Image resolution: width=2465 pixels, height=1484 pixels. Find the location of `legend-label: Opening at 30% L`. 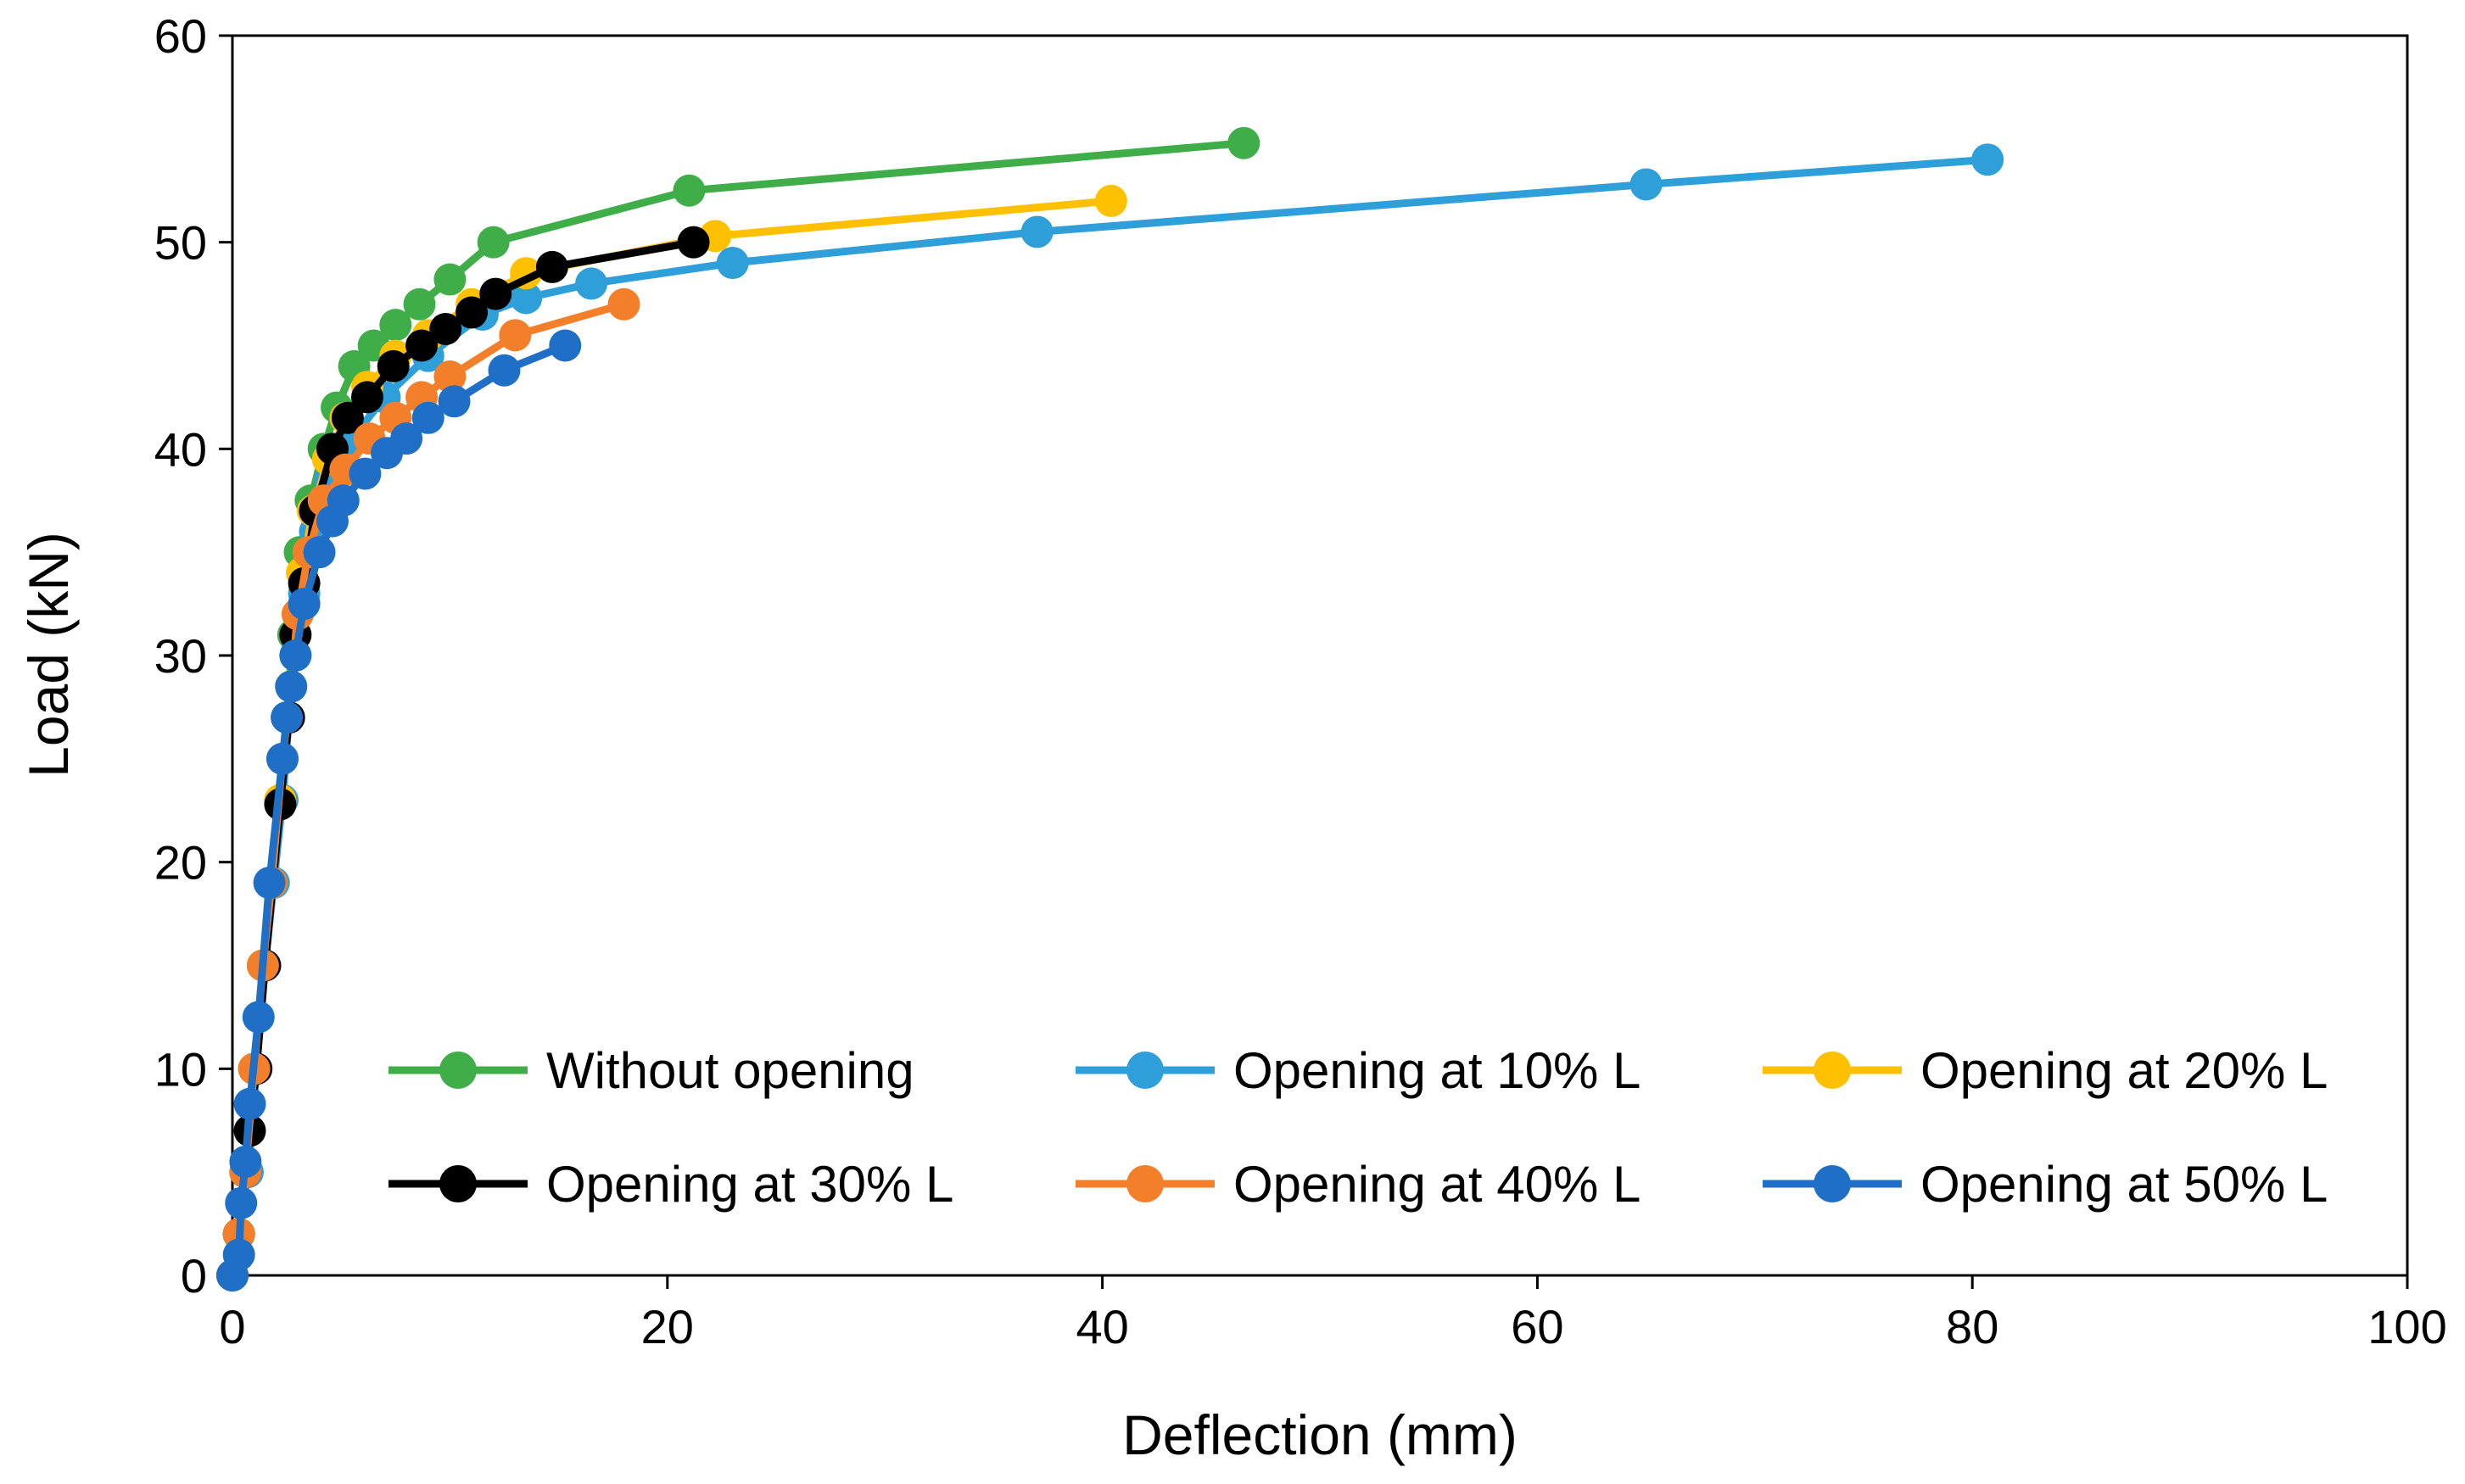

legend-label: Opening at 30% L is located at coordinates (749, 1185).